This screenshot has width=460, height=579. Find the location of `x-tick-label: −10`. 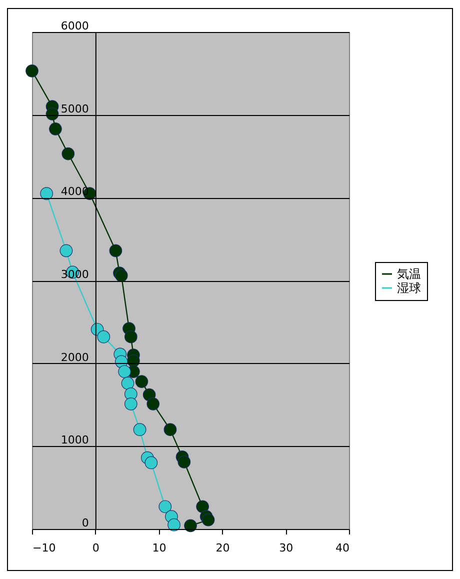

x-tick-label: −10 is located at coordinates (44, 548).